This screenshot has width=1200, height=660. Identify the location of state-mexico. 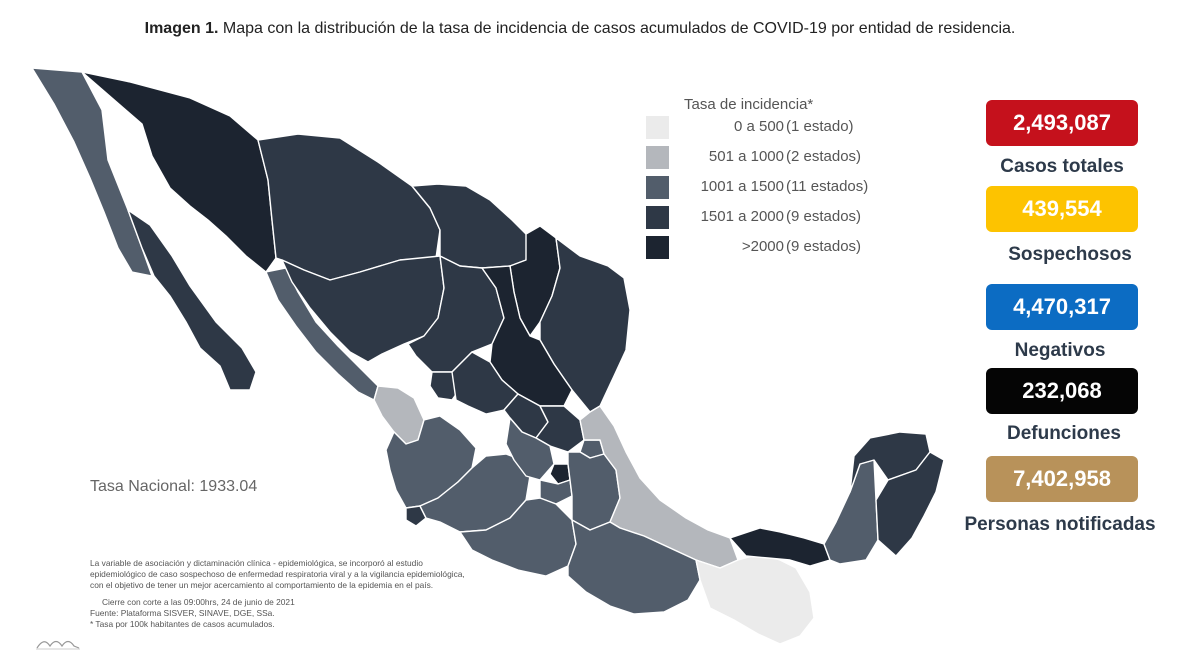
(530, 449).